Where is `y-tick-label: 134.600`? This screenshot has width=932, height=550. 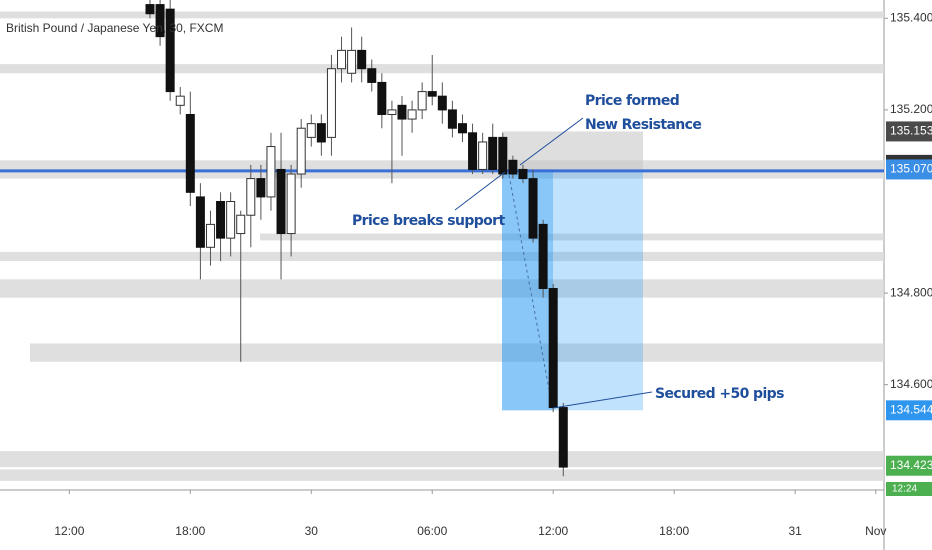
y-tick-label: 134.600 is located at coordinates (911, 384).